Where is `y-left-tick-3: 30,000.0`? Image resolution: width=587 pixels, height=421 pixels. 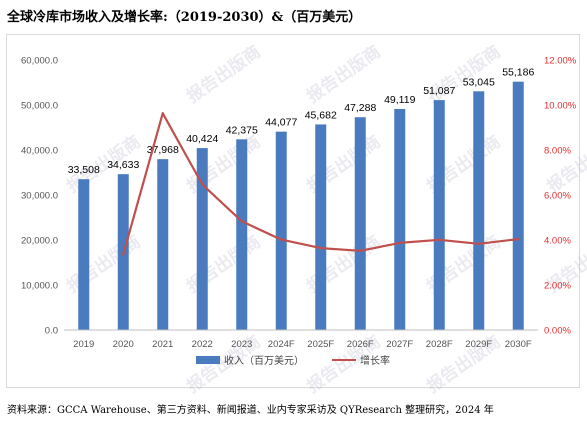 y-left-tick-3: 30,000.0 is located at coordinates (39, 196).